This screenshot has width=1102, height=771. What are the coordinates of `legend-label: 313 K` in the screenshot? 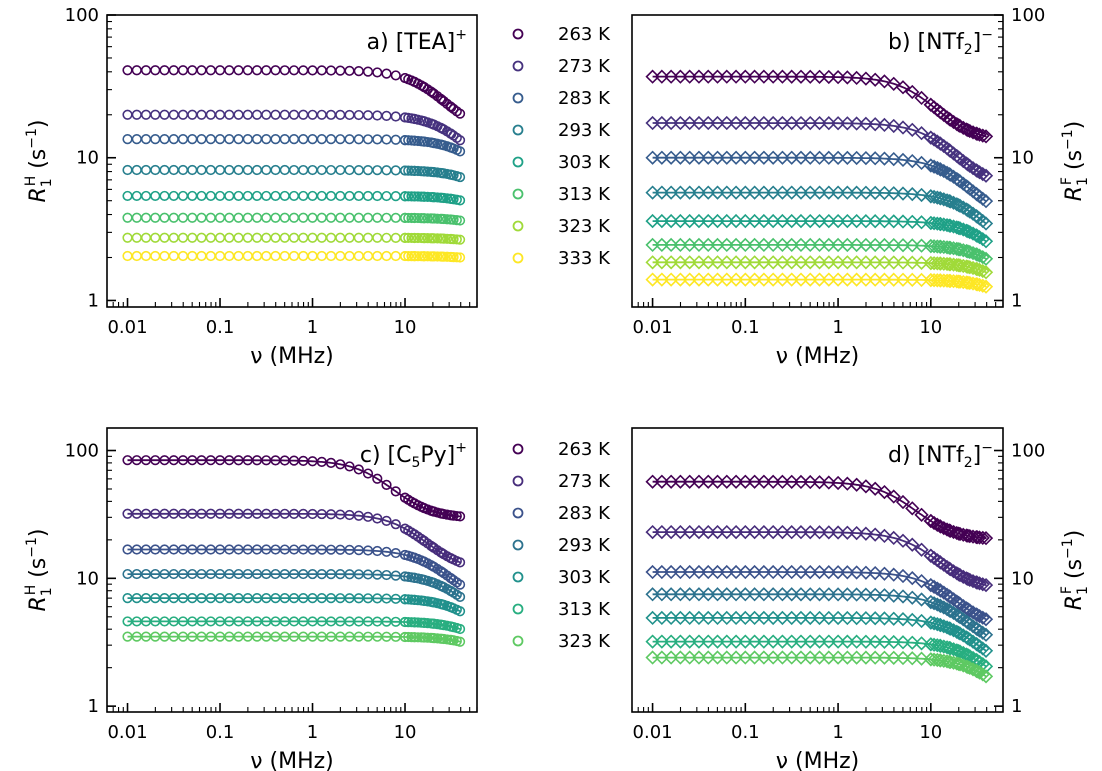 It's located at (584, 609).